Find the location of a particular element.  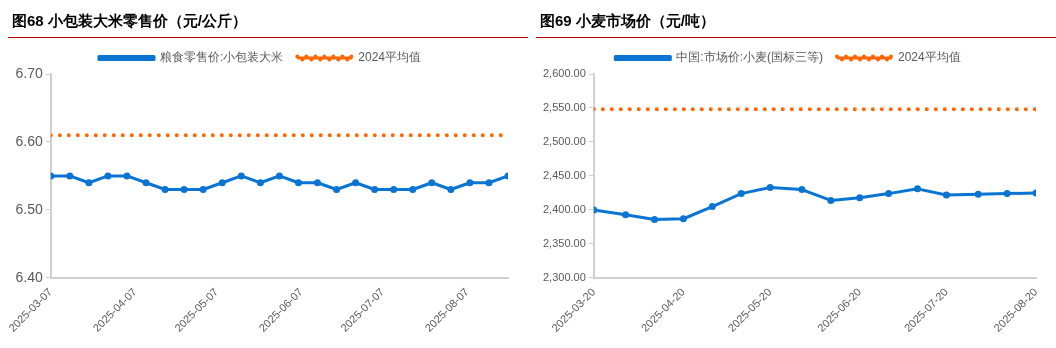

legend-label: 中国:市场价:小麦(国标三等) is located at coordinates (749, 57).